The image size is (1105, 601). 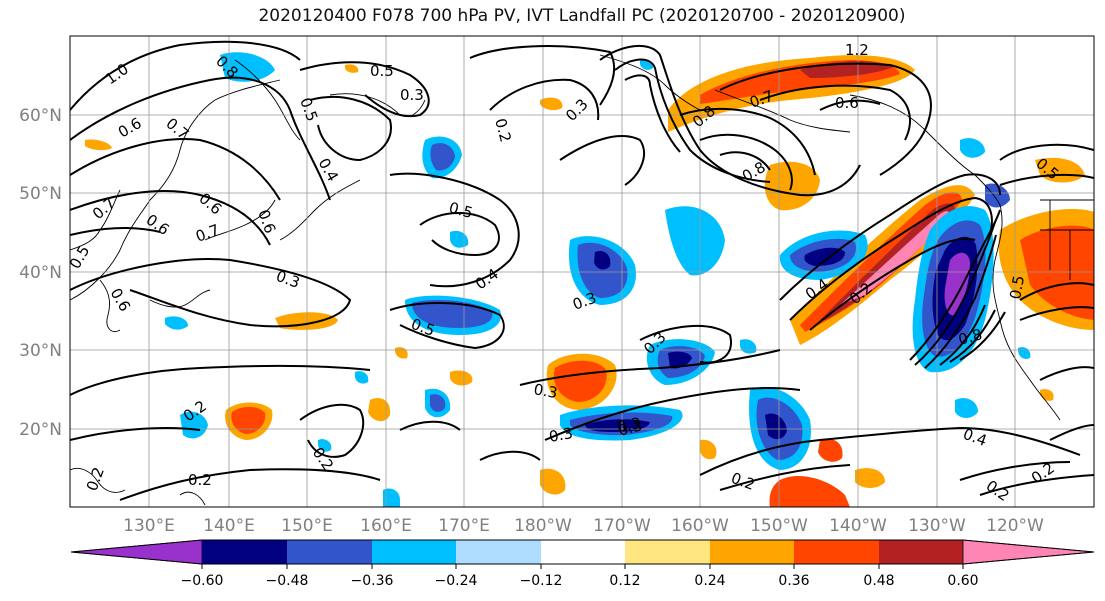 I want to click on lon-label: 170°E, so click(x=464, y=526).